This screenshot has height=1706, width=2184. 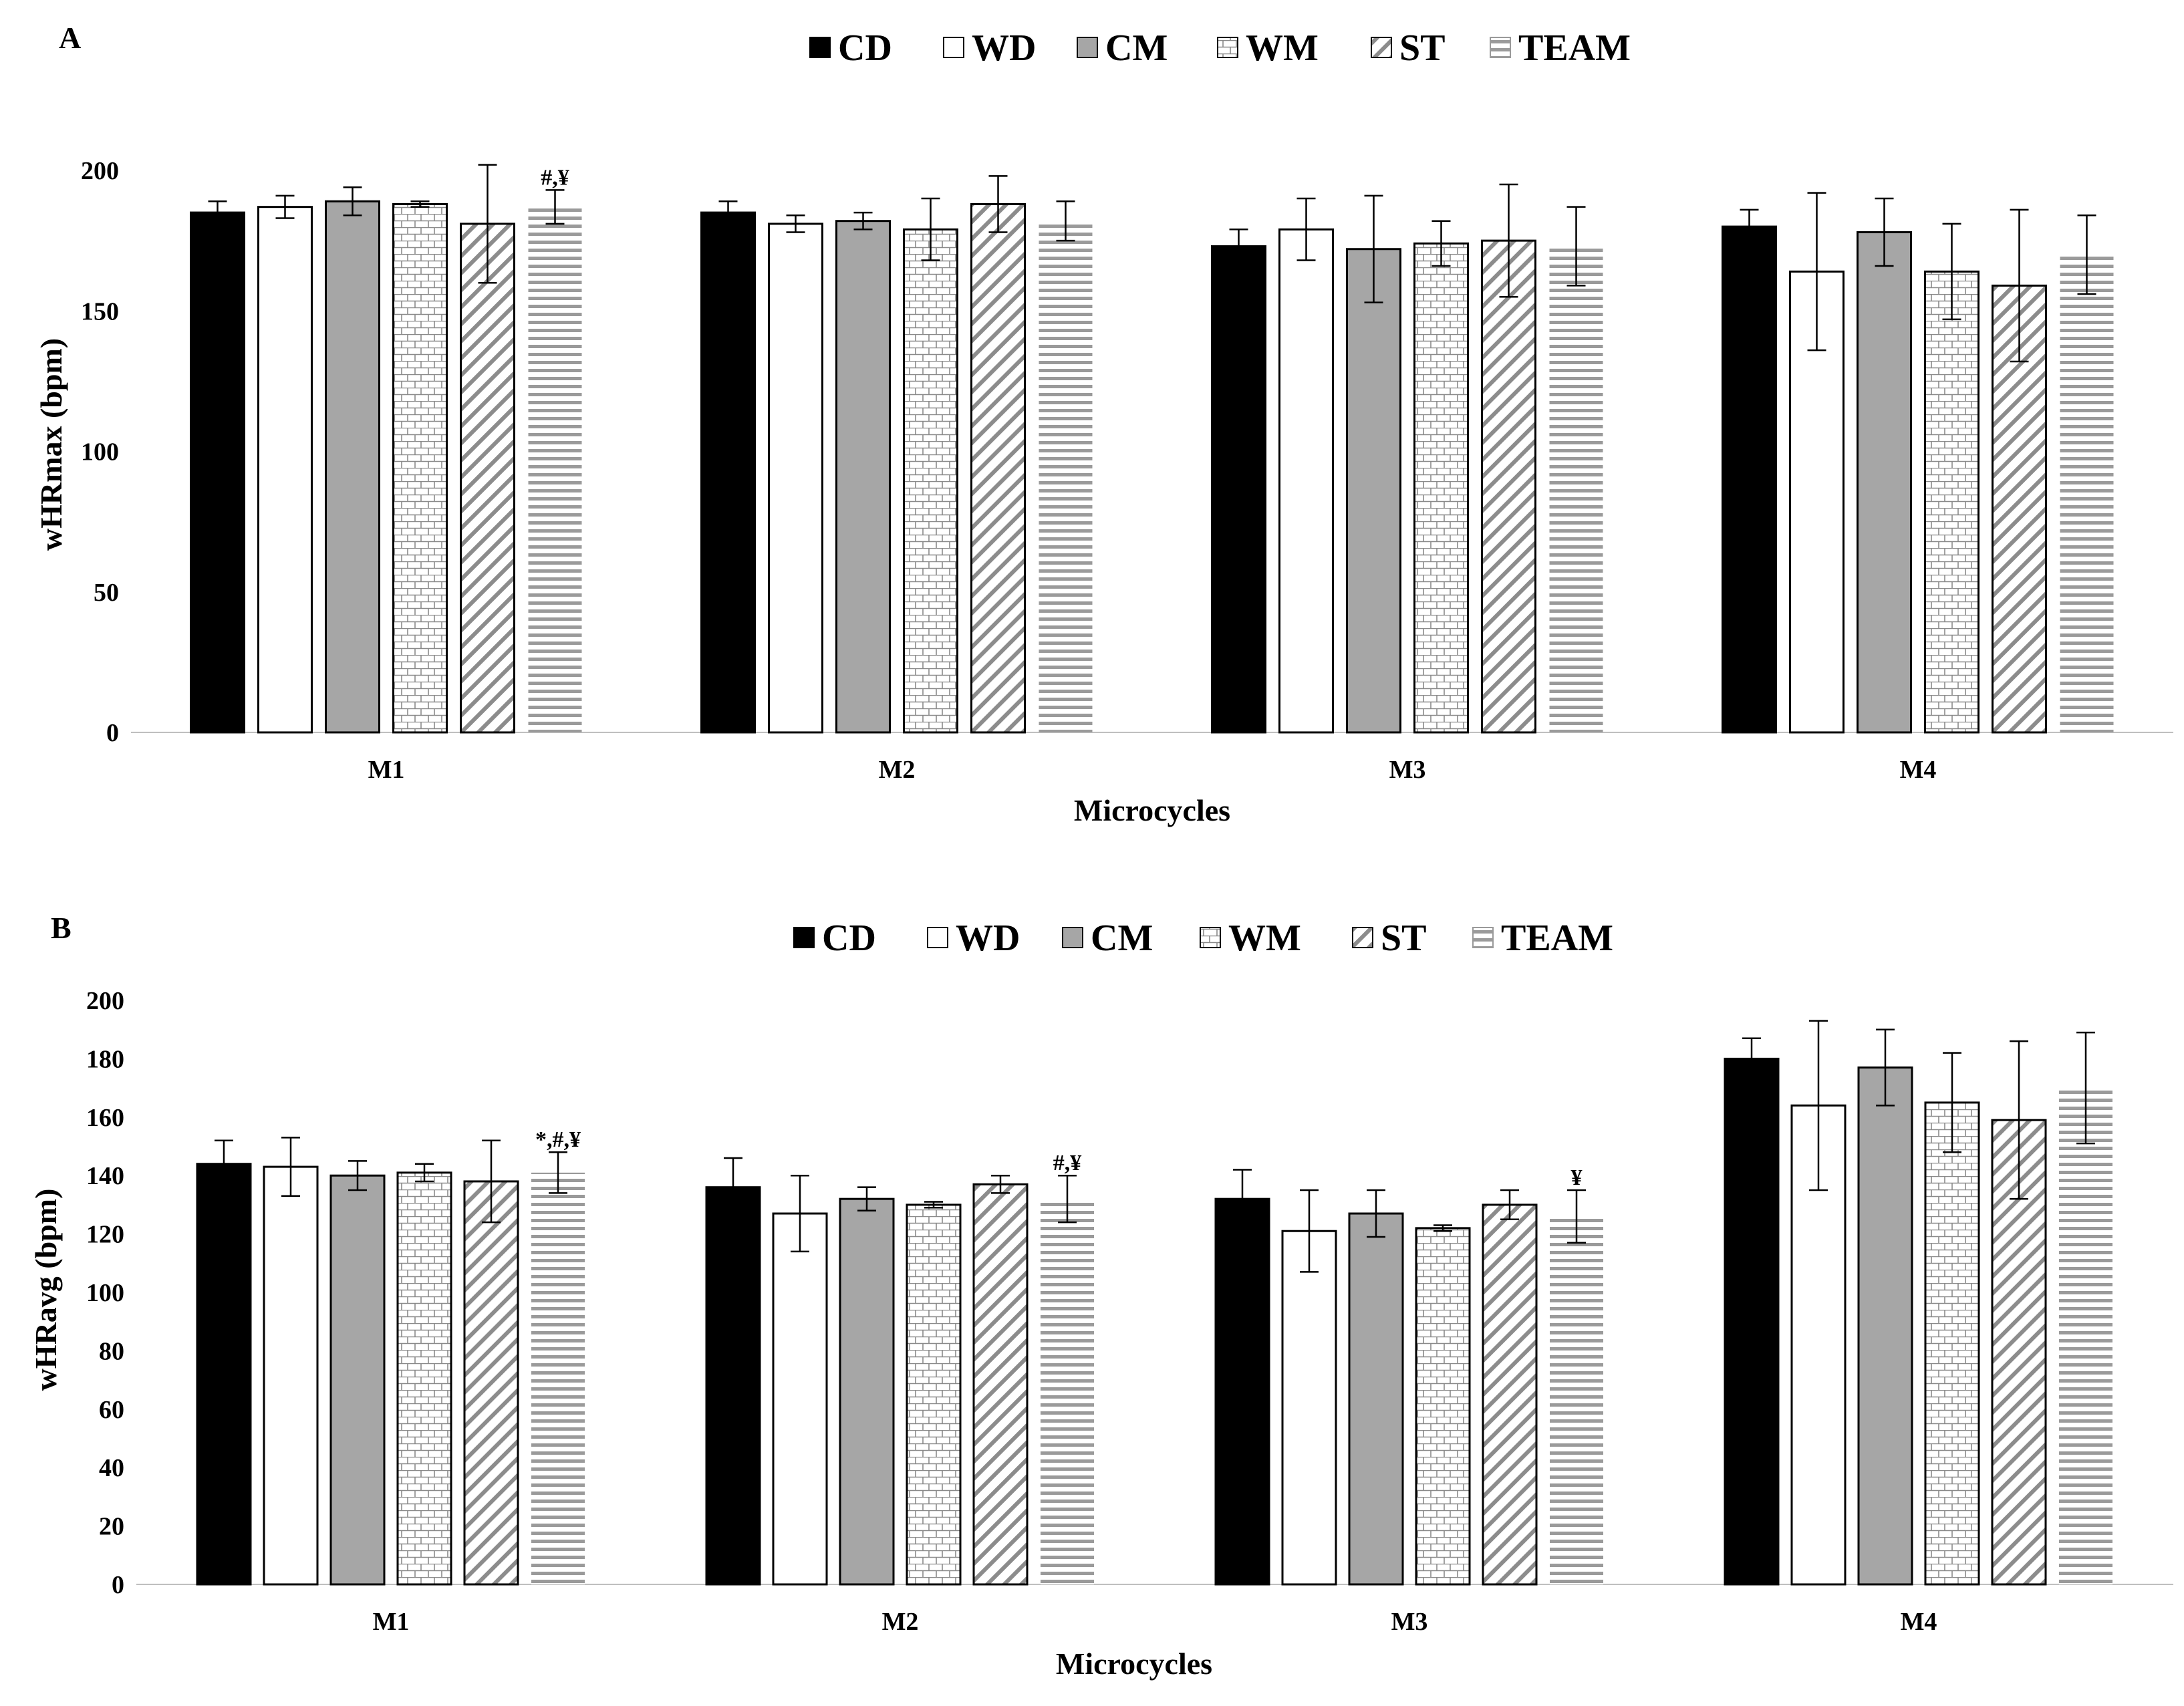 What do you see at coordinates (105, 1235) in the screenshot?
I see `y-tick-label: 120` at bounding box center [105, 1235].